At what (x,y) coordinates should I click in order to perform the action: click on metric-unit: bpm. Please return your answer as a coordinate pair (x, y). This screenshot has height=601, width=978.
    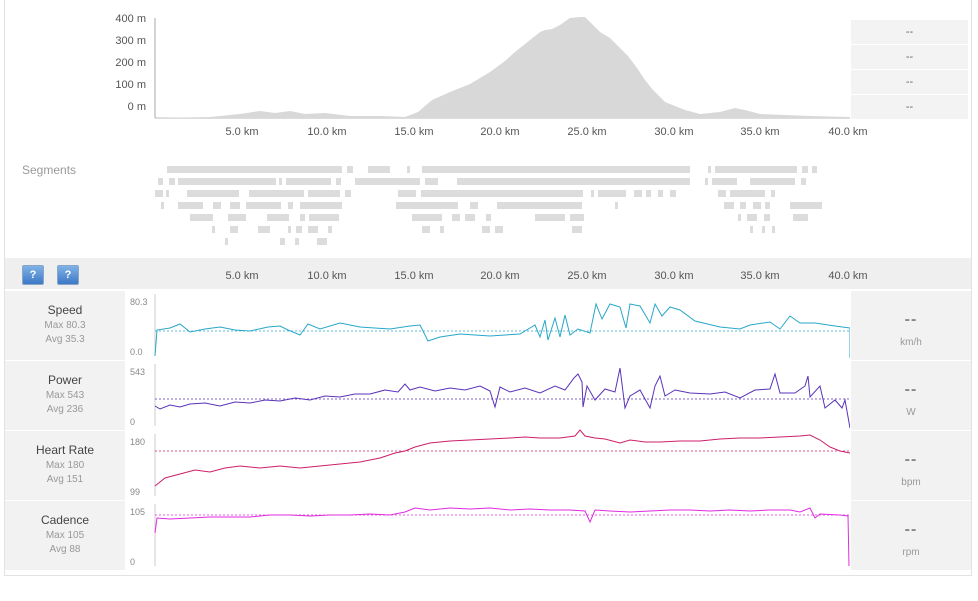
    Looking at the image, I should click on (911, 482).